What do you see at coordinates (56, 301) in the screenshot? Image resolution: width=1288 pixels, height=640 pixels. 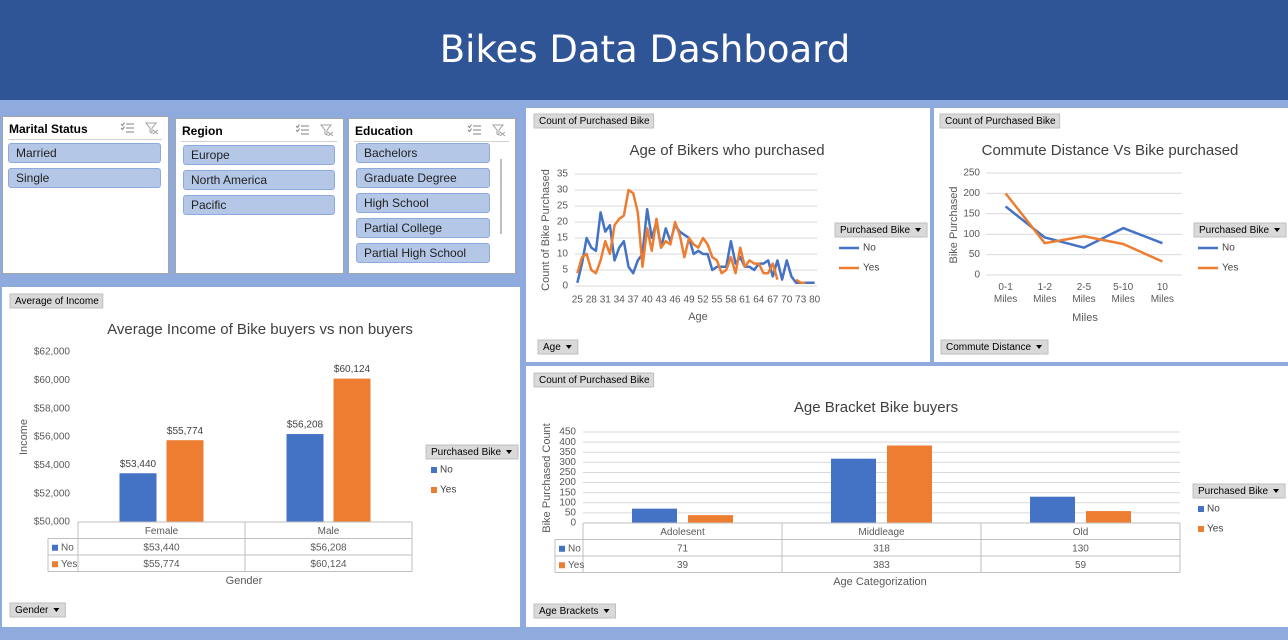 I see `field-button: Average of Income` at bounding box center [56, 301].